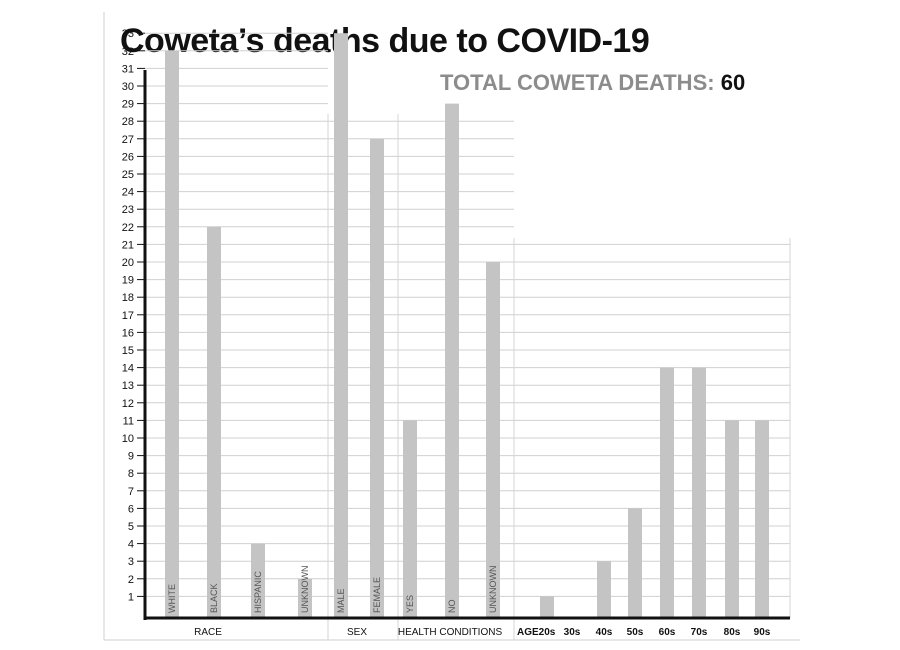 The height and width of the screenshot is (650, 900). What do you see at coordinates (377, 595) in the screenshot?
I see `bar-label: FEMALE` at bounding box center [377, 595].